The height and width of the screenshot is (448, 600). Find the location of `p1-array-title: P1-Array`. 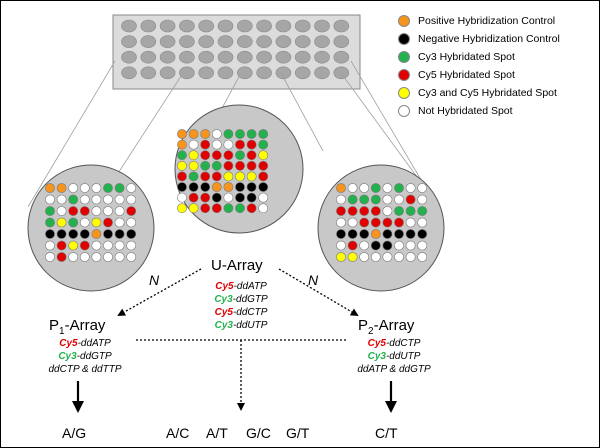

p1-array-title: P1-Array is located at coordinates (77, 327).